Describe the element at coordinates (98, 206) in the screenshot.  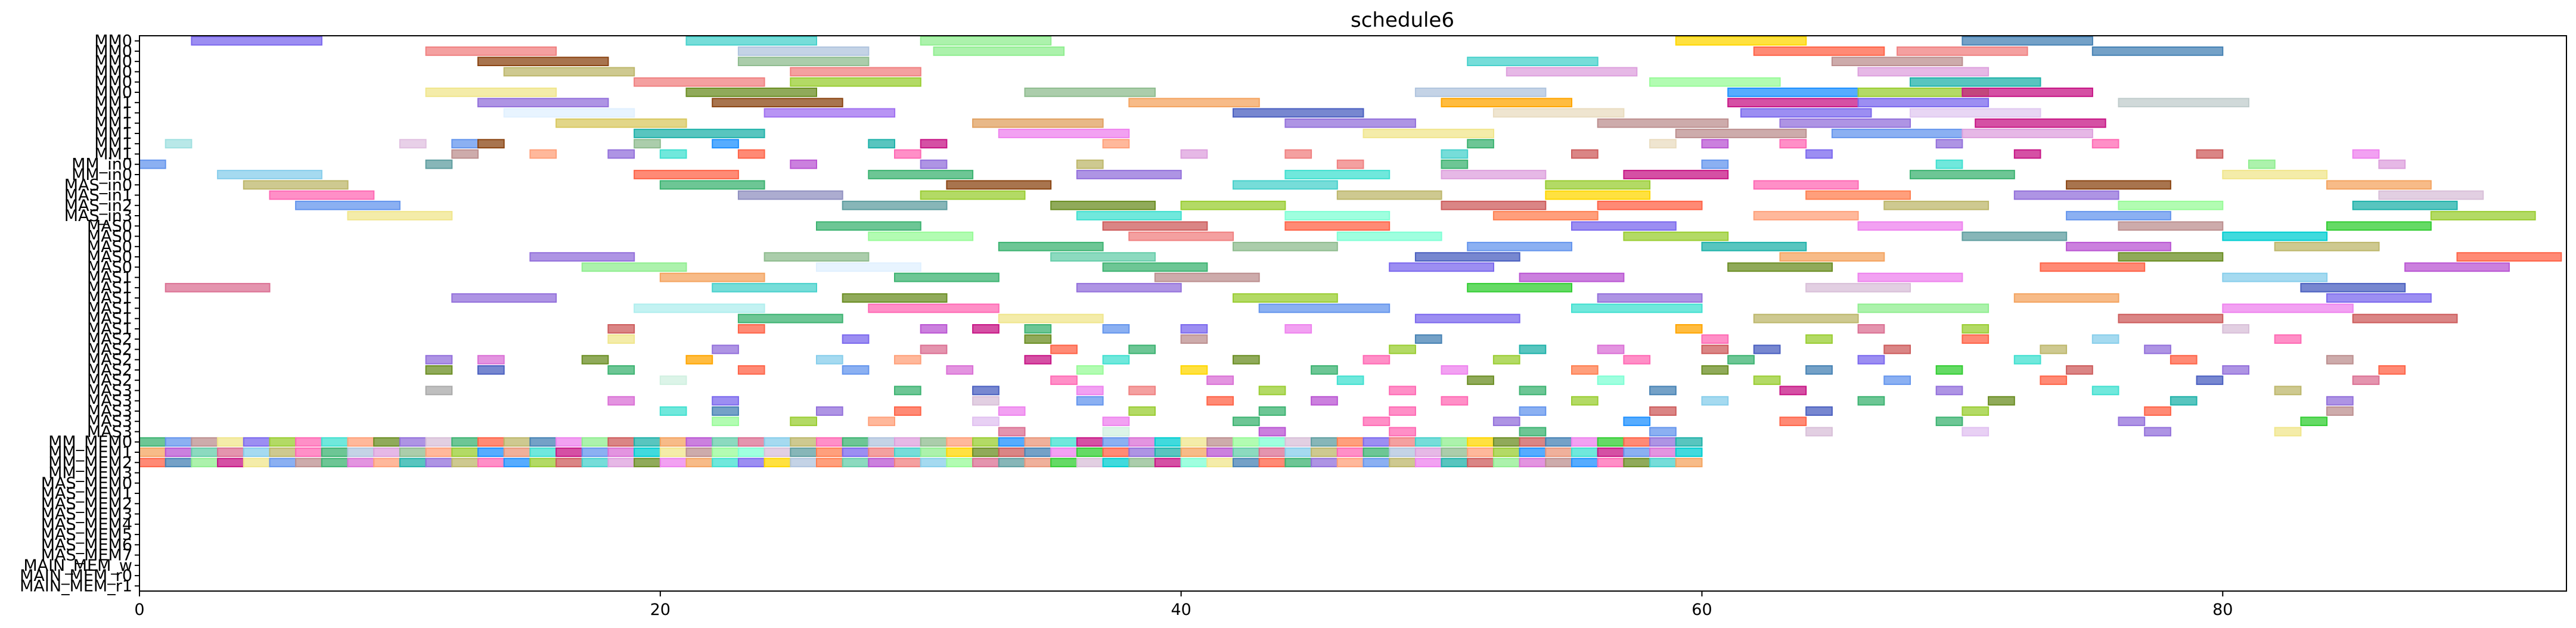
I see `y-tick-label: MAS_in2` at that location.